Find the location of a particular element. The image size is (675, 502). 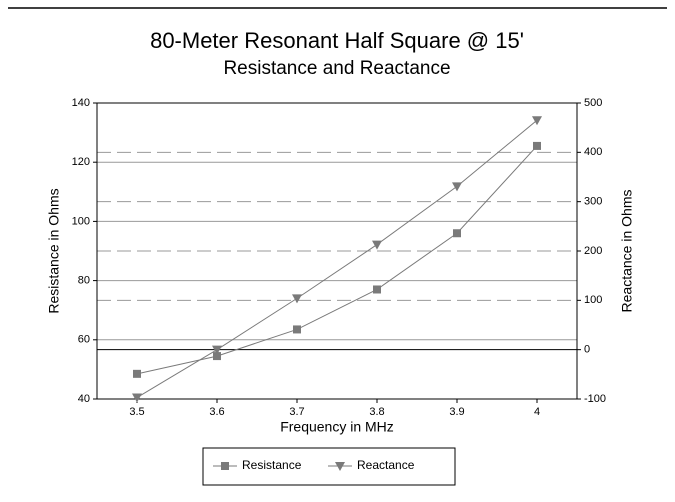

chart-subtitle: Resistance and Reactance is located at coordinates (336, 68).